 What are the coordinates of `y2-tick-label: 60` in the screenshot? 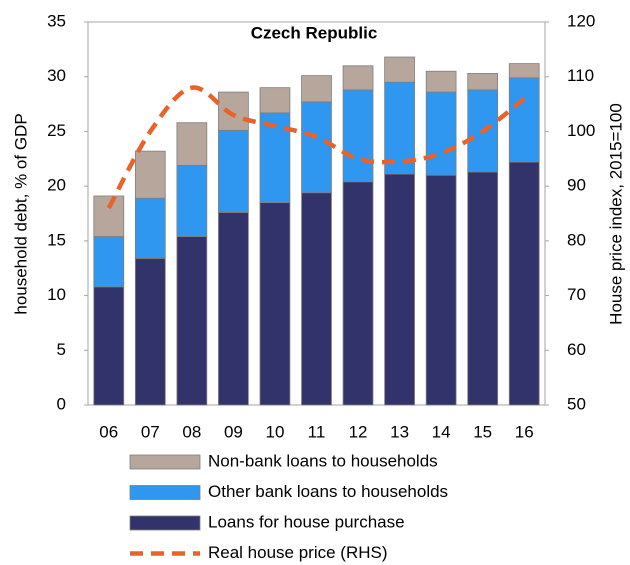 It's located at (576, 349).